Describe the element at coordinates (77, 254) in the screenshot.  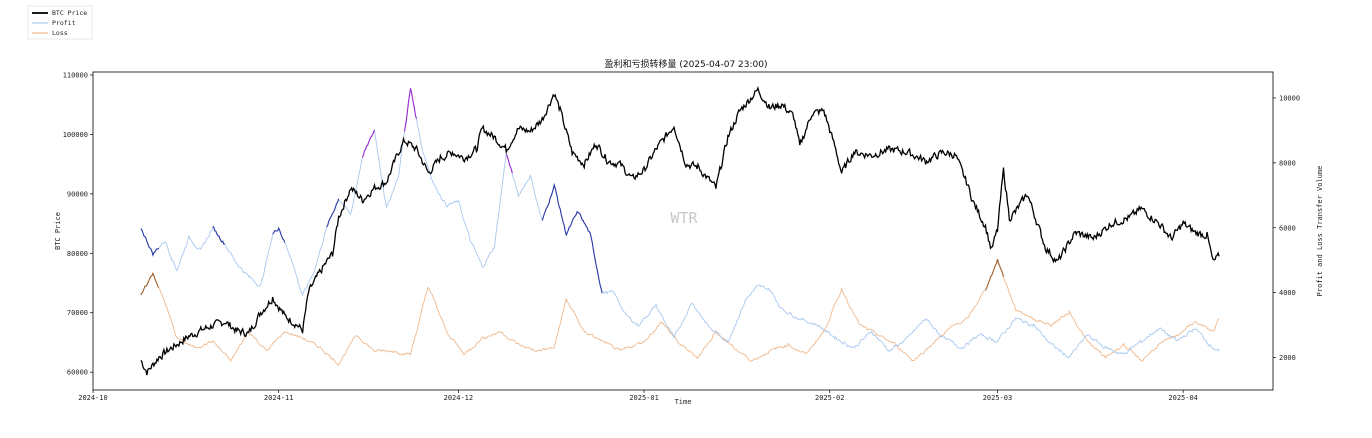
I see `y-left-tick-label-80000: 80000` at that location.